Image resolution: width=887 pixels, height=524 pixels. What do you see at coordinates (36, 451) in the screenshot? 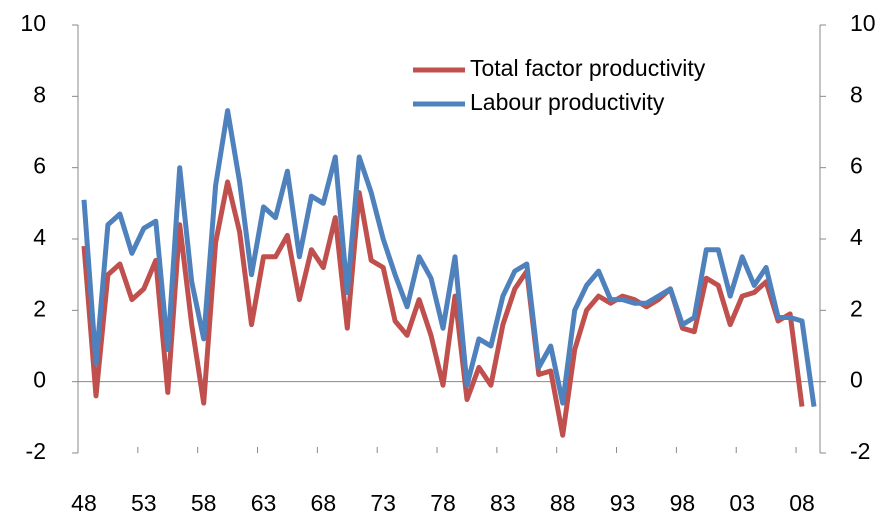
I see `y-tick-label: -2` at bounding box center [36, 451].